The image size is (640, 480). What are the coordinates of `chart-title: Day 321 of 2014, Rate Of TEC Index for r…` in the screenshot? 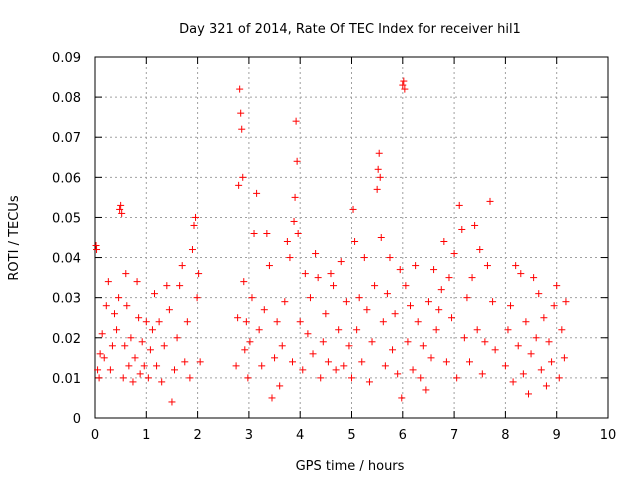 It's located at (350, 29).